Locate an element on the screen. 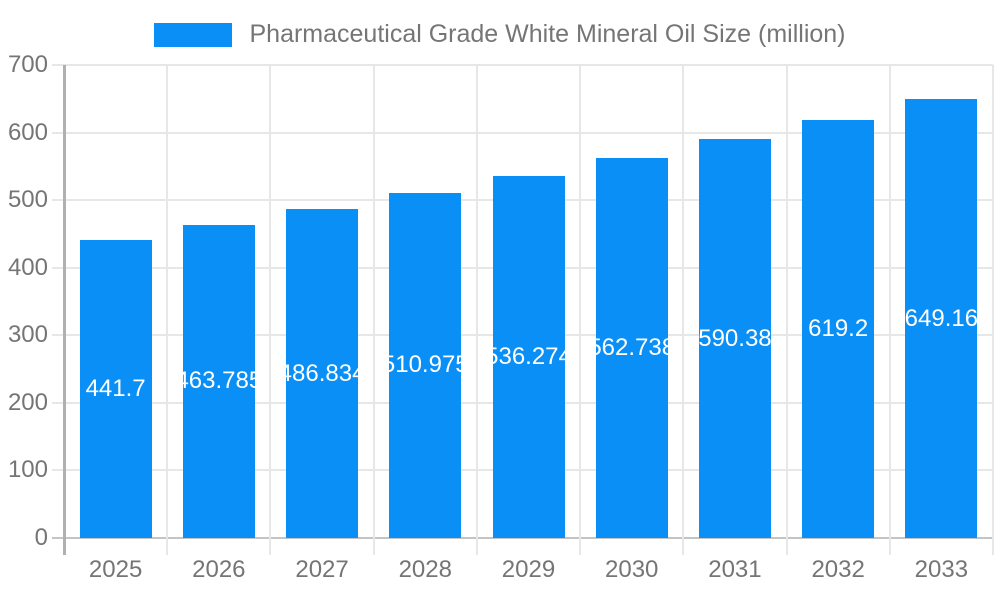 Image resolution: width=1000 pixels, height=600 pixels. bar-value-label: 486.834 is located at coordinates (322, 373).